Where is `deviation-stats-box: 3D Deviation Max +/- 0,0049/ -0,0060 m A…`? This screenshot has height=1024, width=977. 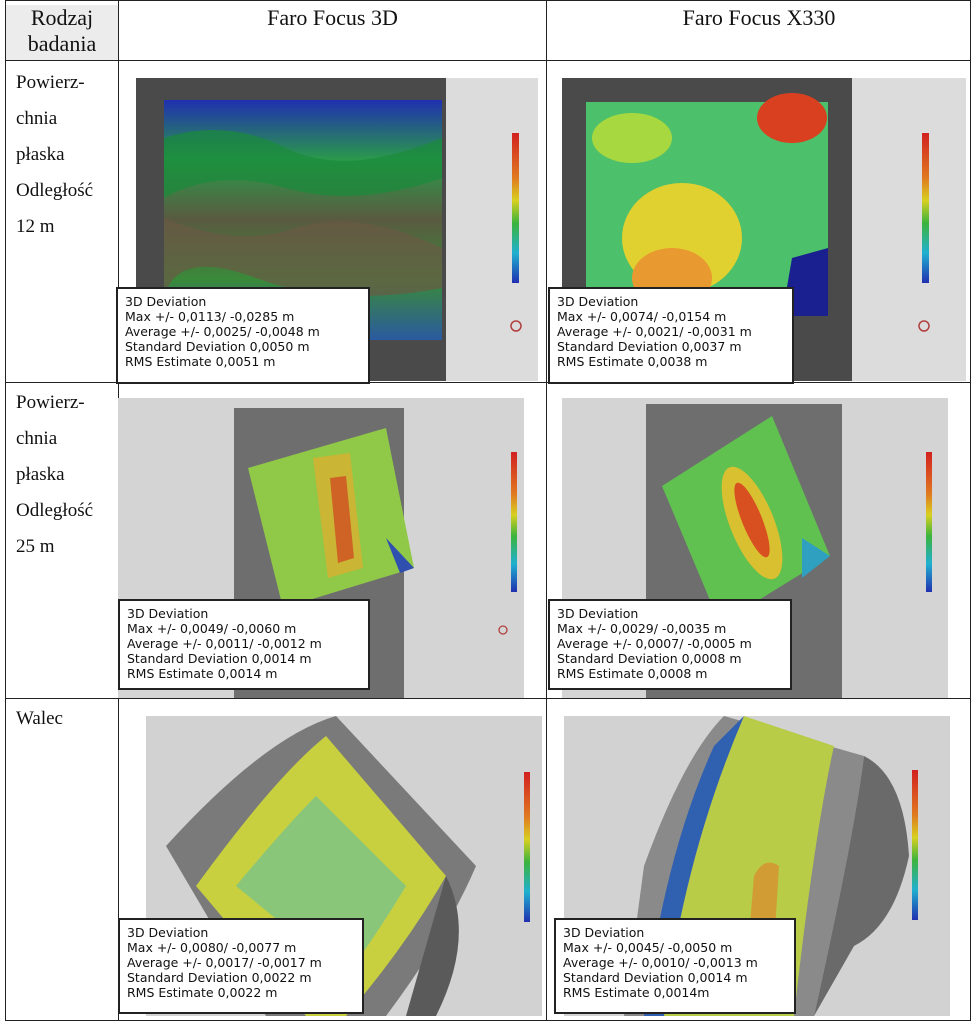 deviation-stats-box: 3D Deviation Max +/- 0,0049/ -0,0060 m A… is located at coordinates (244, 644).